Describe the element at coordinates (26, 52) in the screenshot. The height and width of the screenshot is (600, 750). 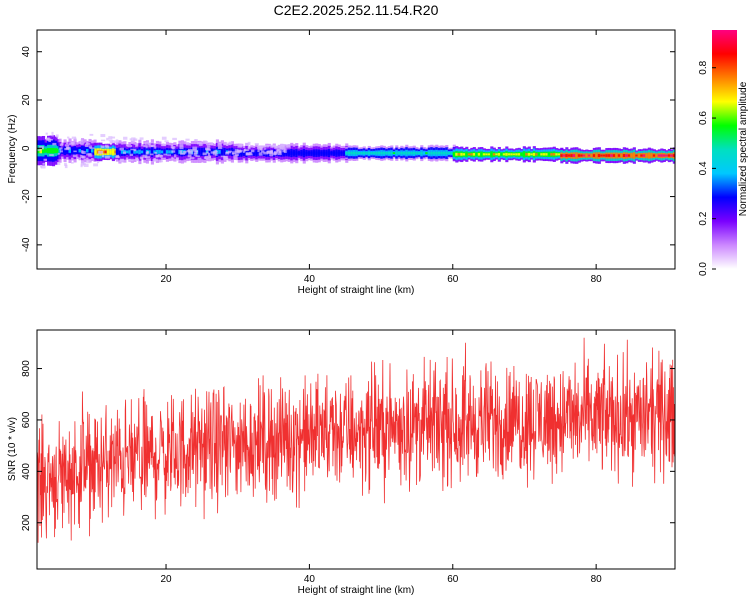
I see `spectrogram-ytick-label: 40` at that location.